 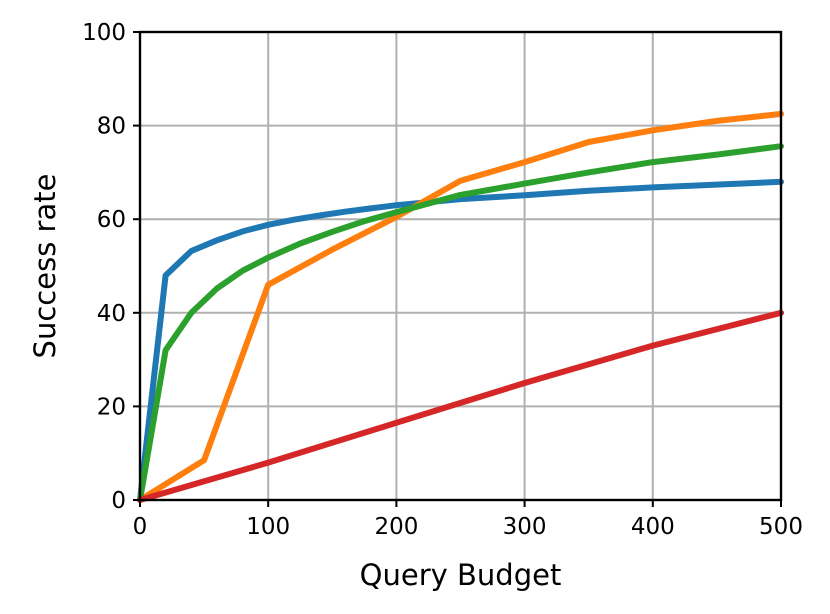 I want to click on x-tick-label-0: 0, so click(x=140, y=527).